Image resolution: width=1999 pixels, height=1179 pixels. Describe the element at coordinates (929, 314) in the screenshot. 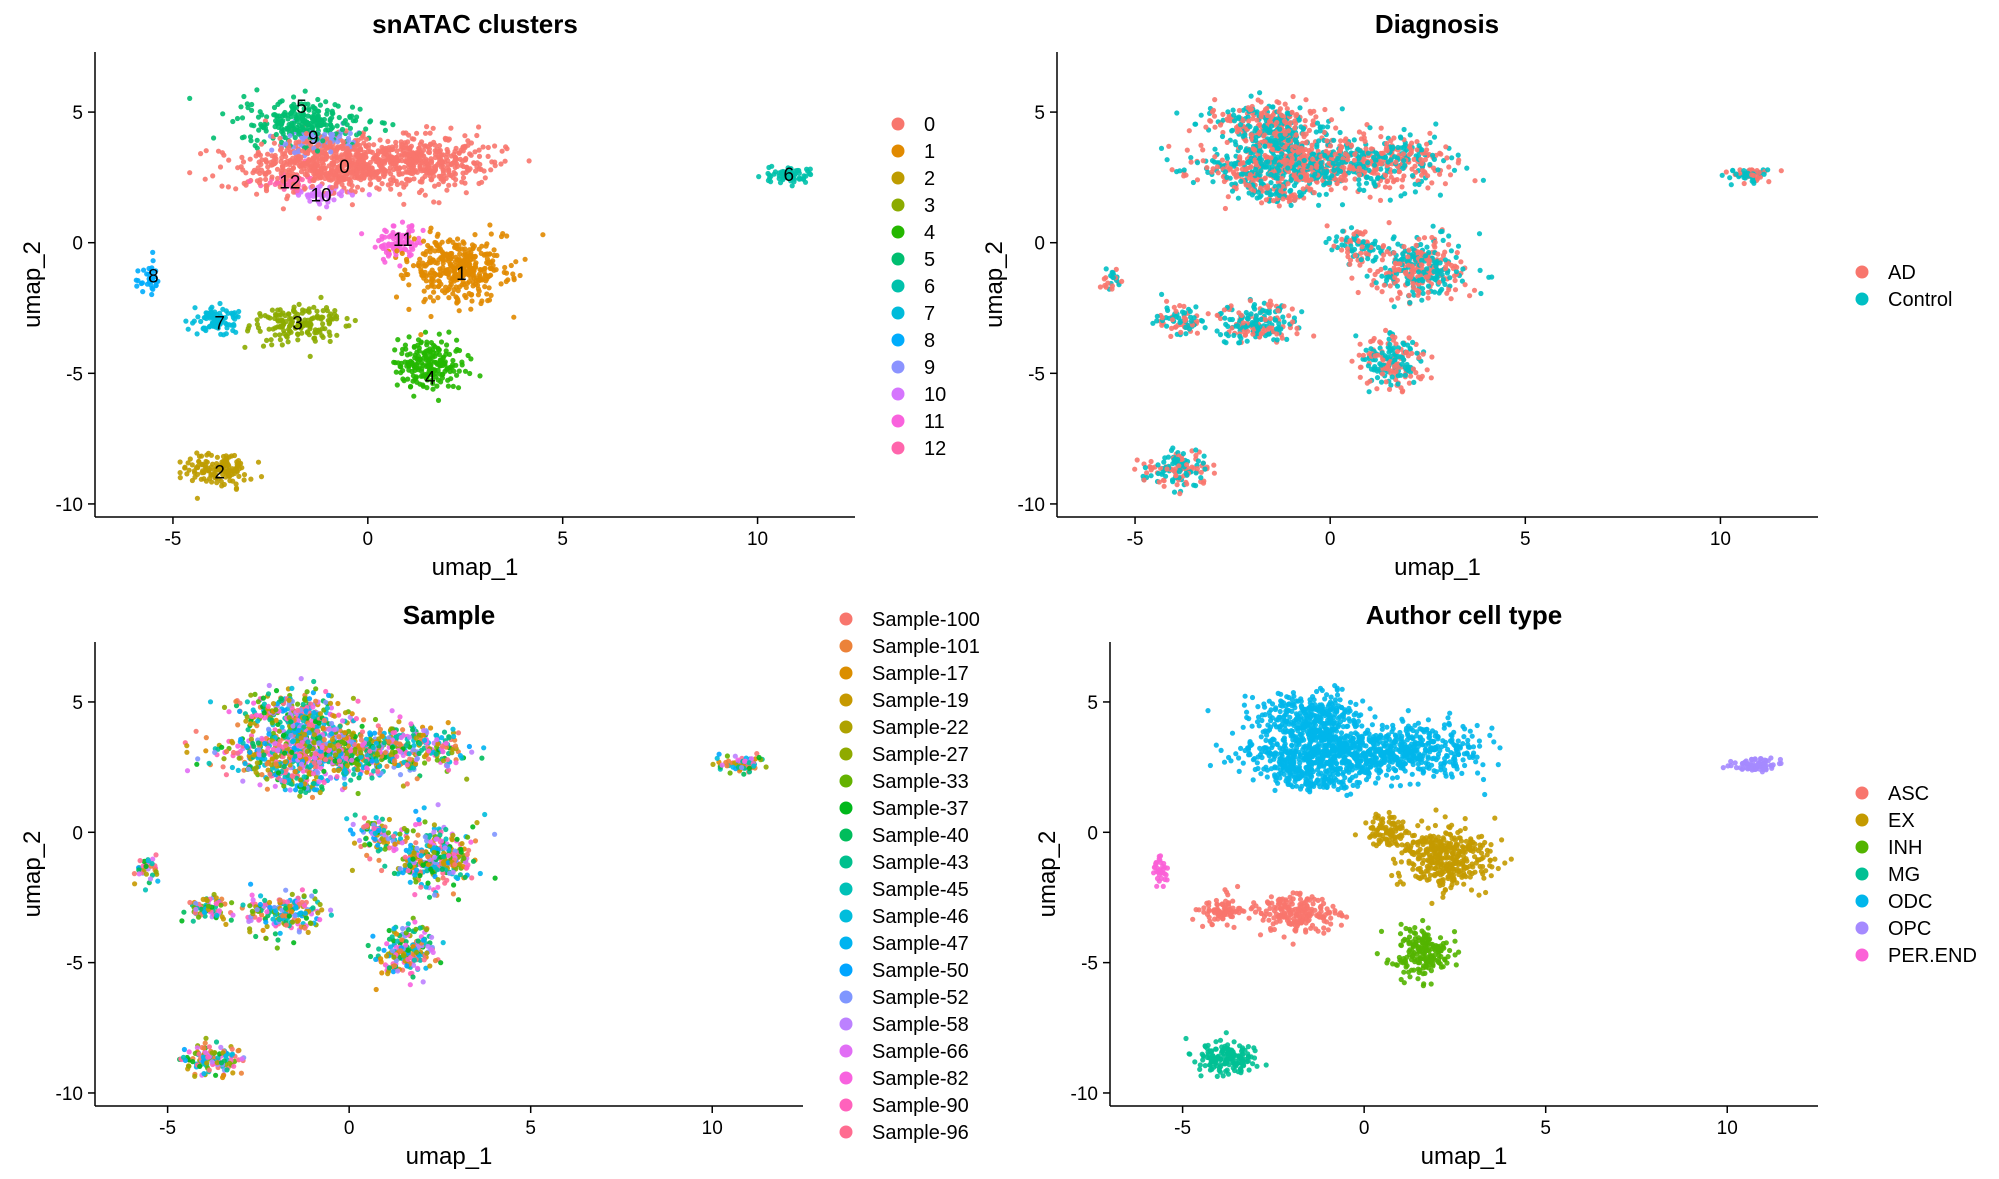

I see `legend-label: 7` at that location.